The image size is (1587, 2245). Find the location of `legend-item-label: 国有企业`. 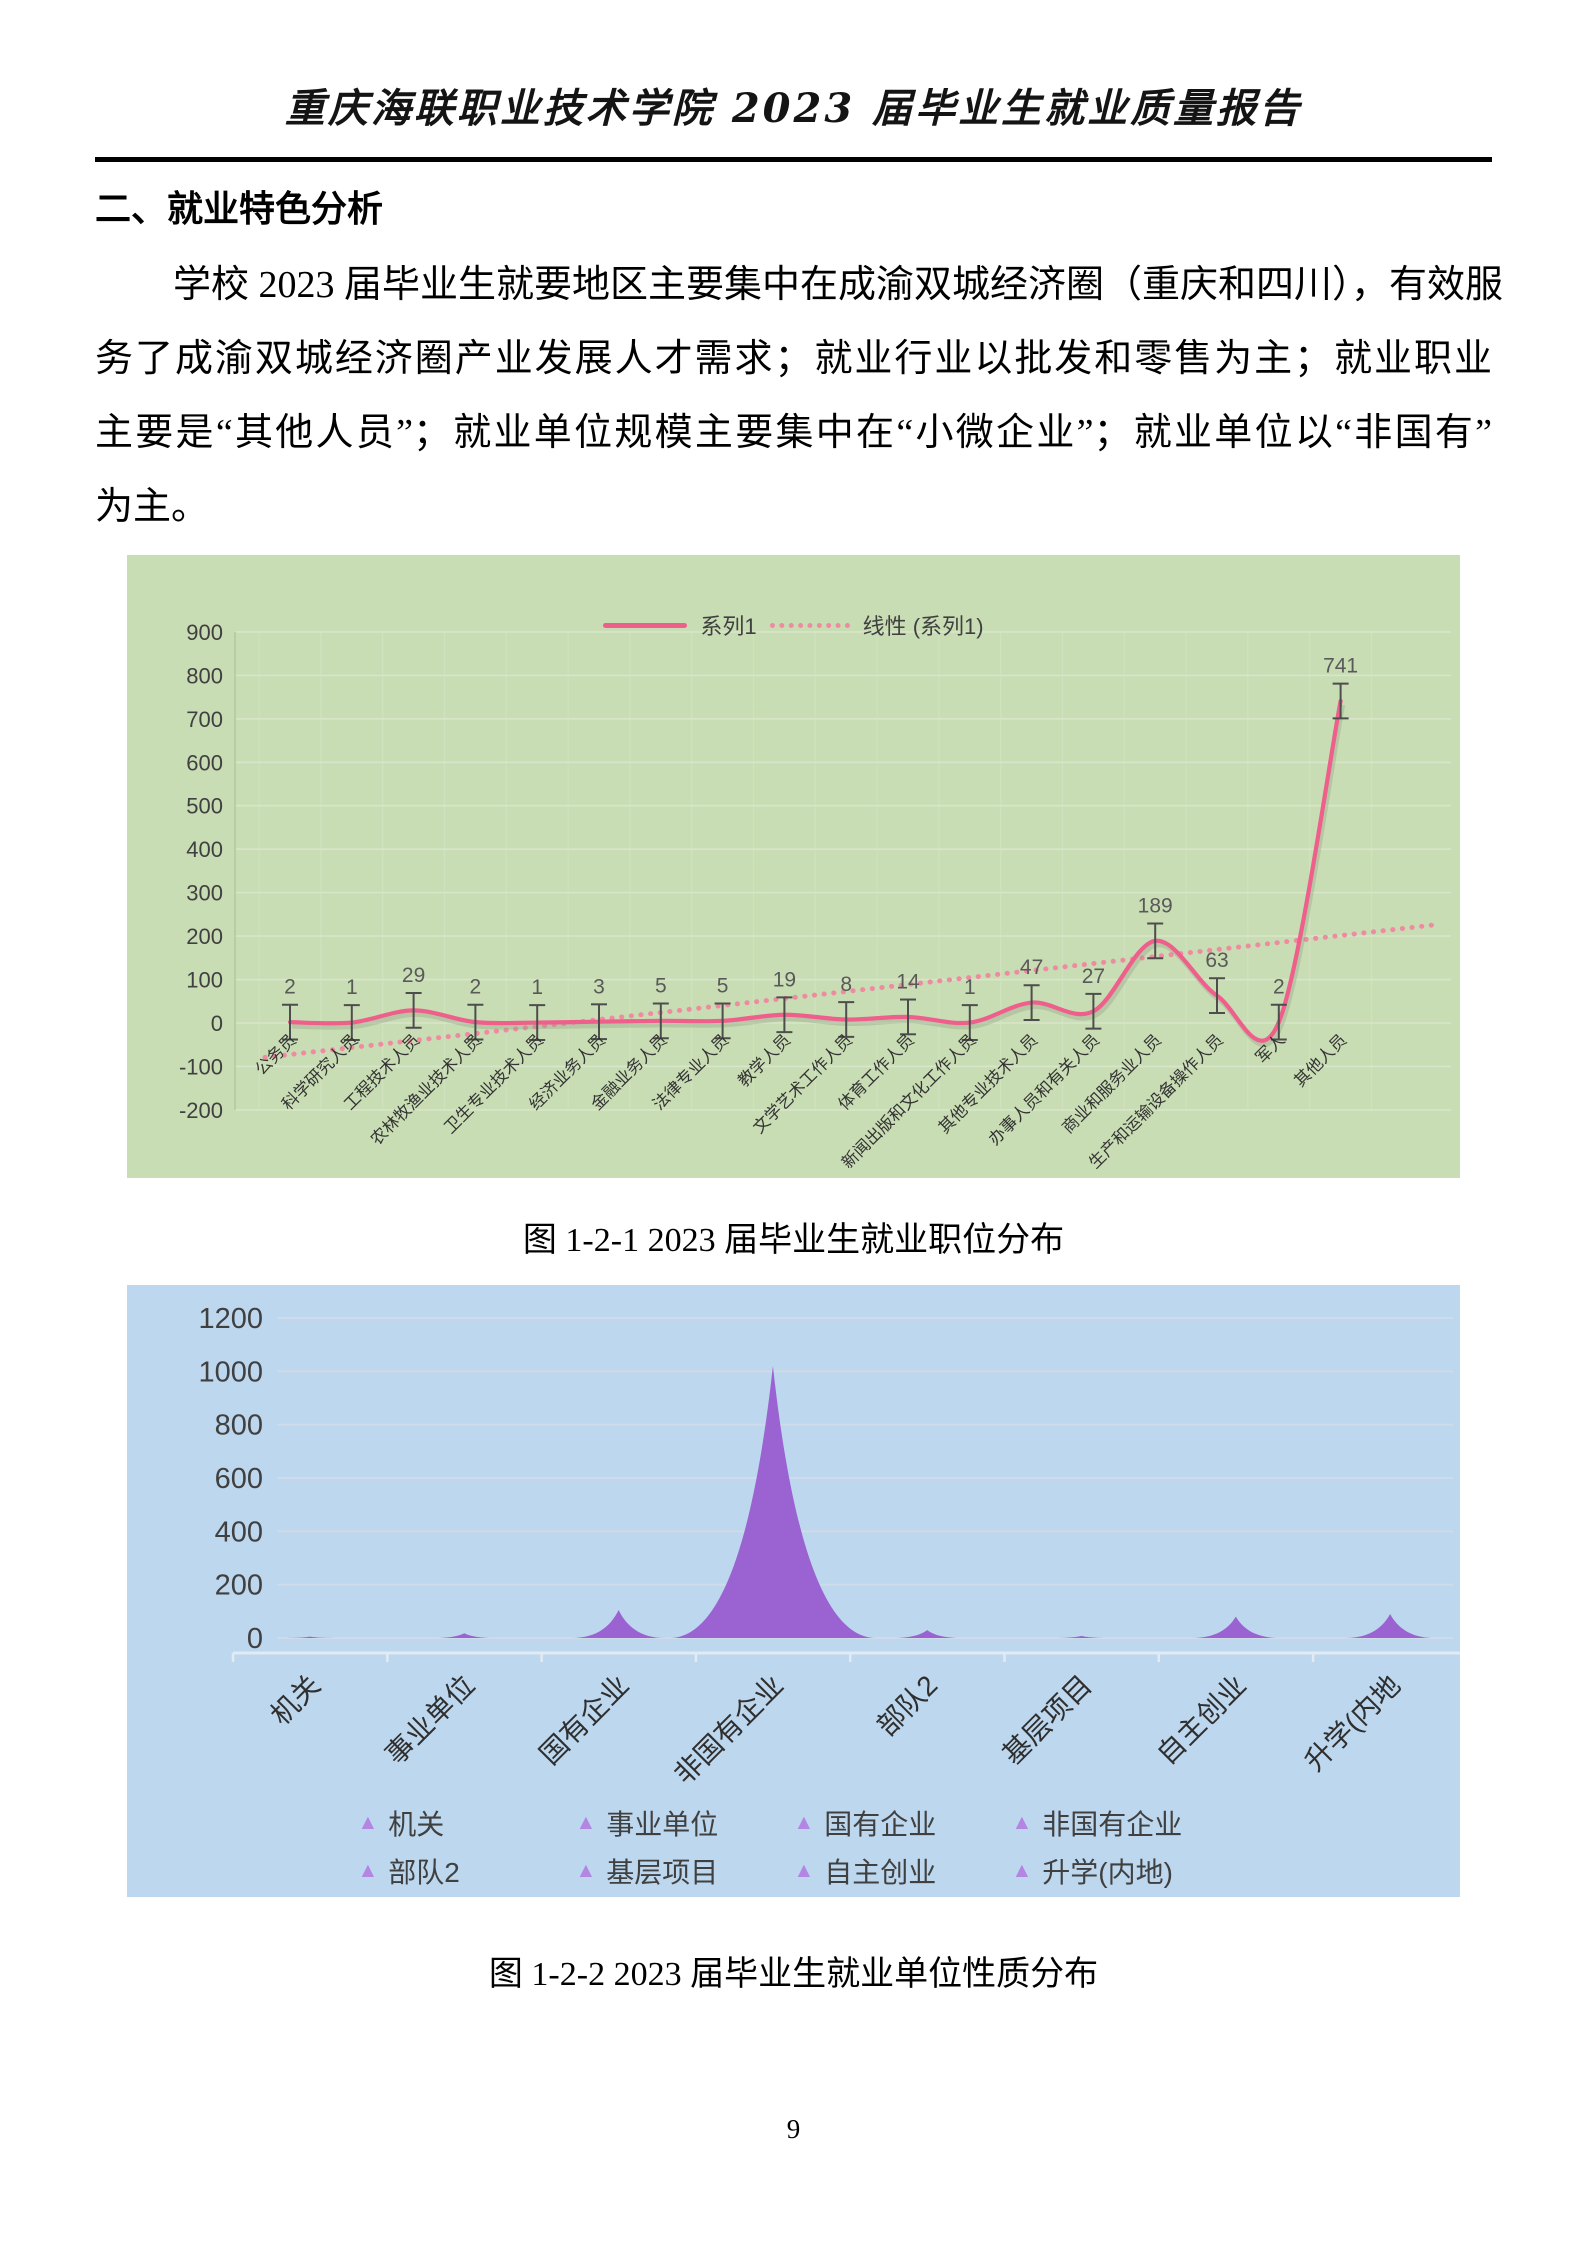

legend-item-label: 国有企业 is located at coordinates (880, 1824).